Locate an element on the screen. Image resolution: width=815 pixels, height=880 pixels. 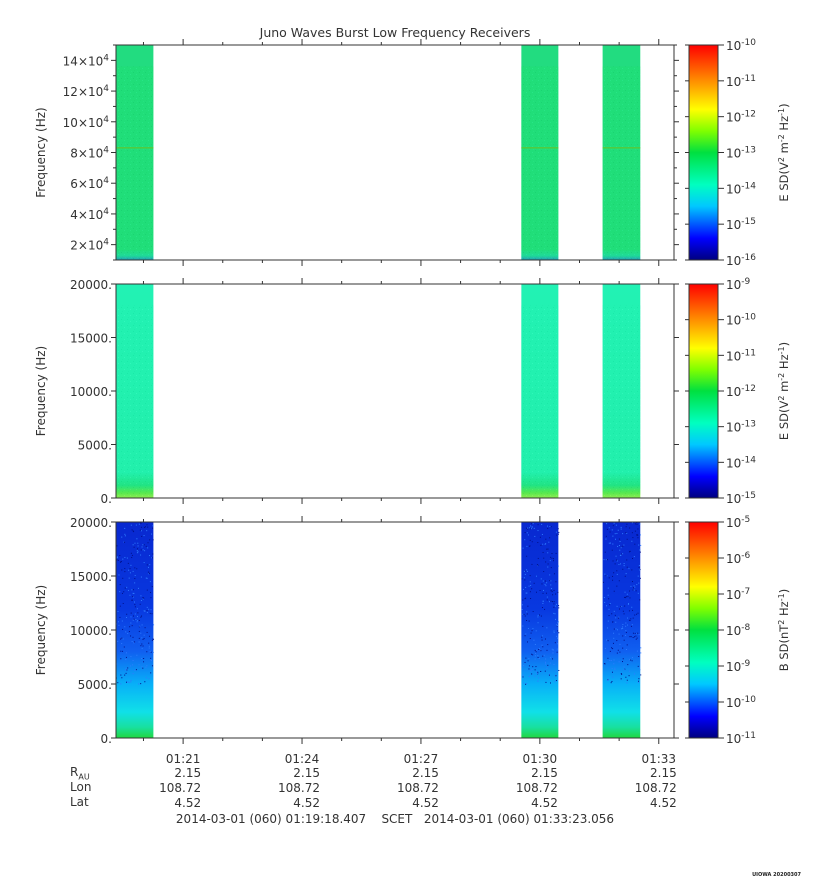
ephemeris-value: 4.52 is located at coordinates (544, 803).